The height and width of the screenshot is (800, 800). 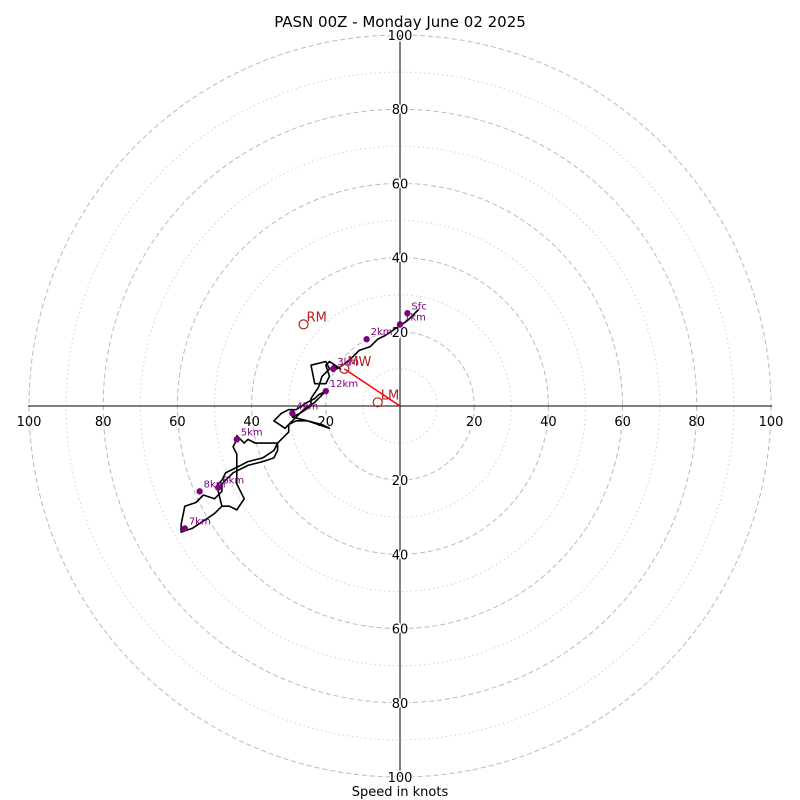 I want to click on trace-line, so click(x=300, y=420).